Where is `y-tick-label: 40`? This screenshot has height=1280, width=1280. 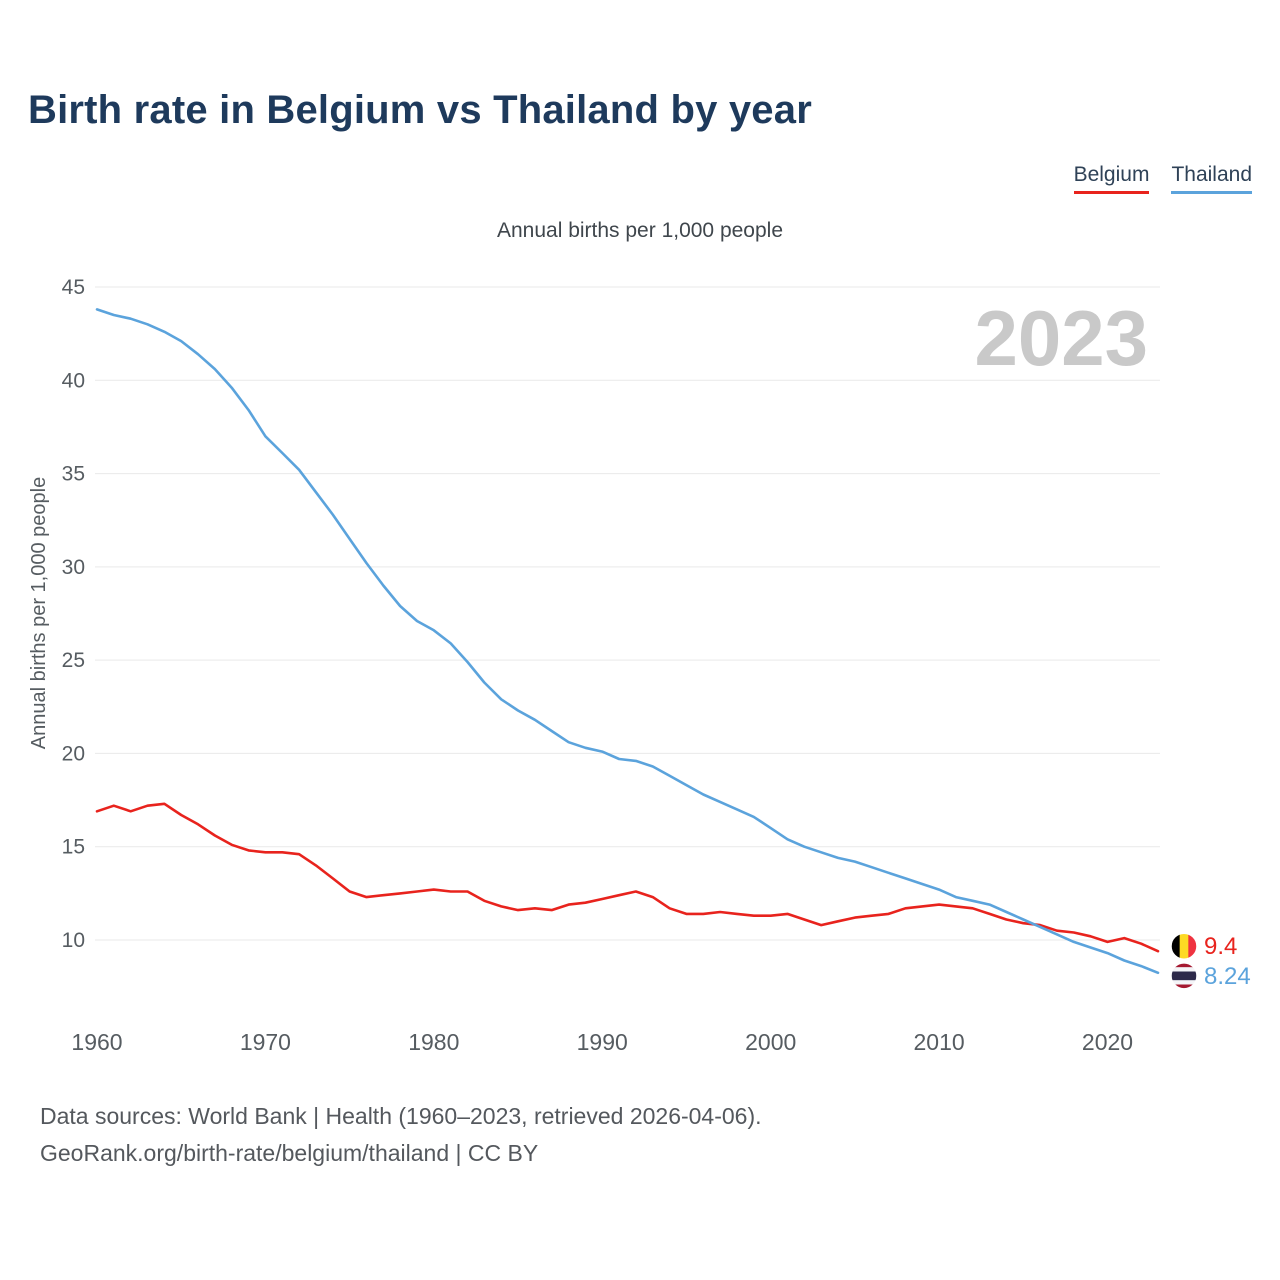 y-tick-label: 40 is located at coordinates (73, 380).